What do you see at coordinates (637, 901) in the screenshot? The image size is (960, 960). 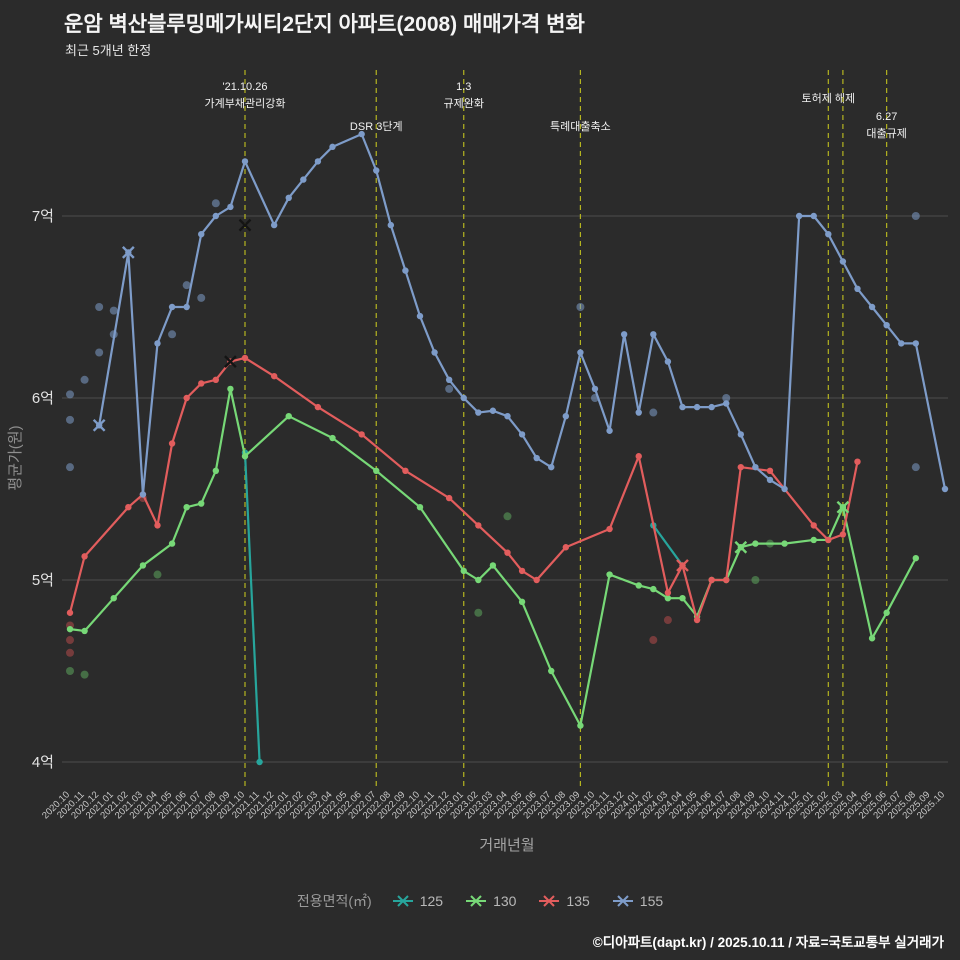 I see `legend-item-155: 155` at bounding box center [637, 901].